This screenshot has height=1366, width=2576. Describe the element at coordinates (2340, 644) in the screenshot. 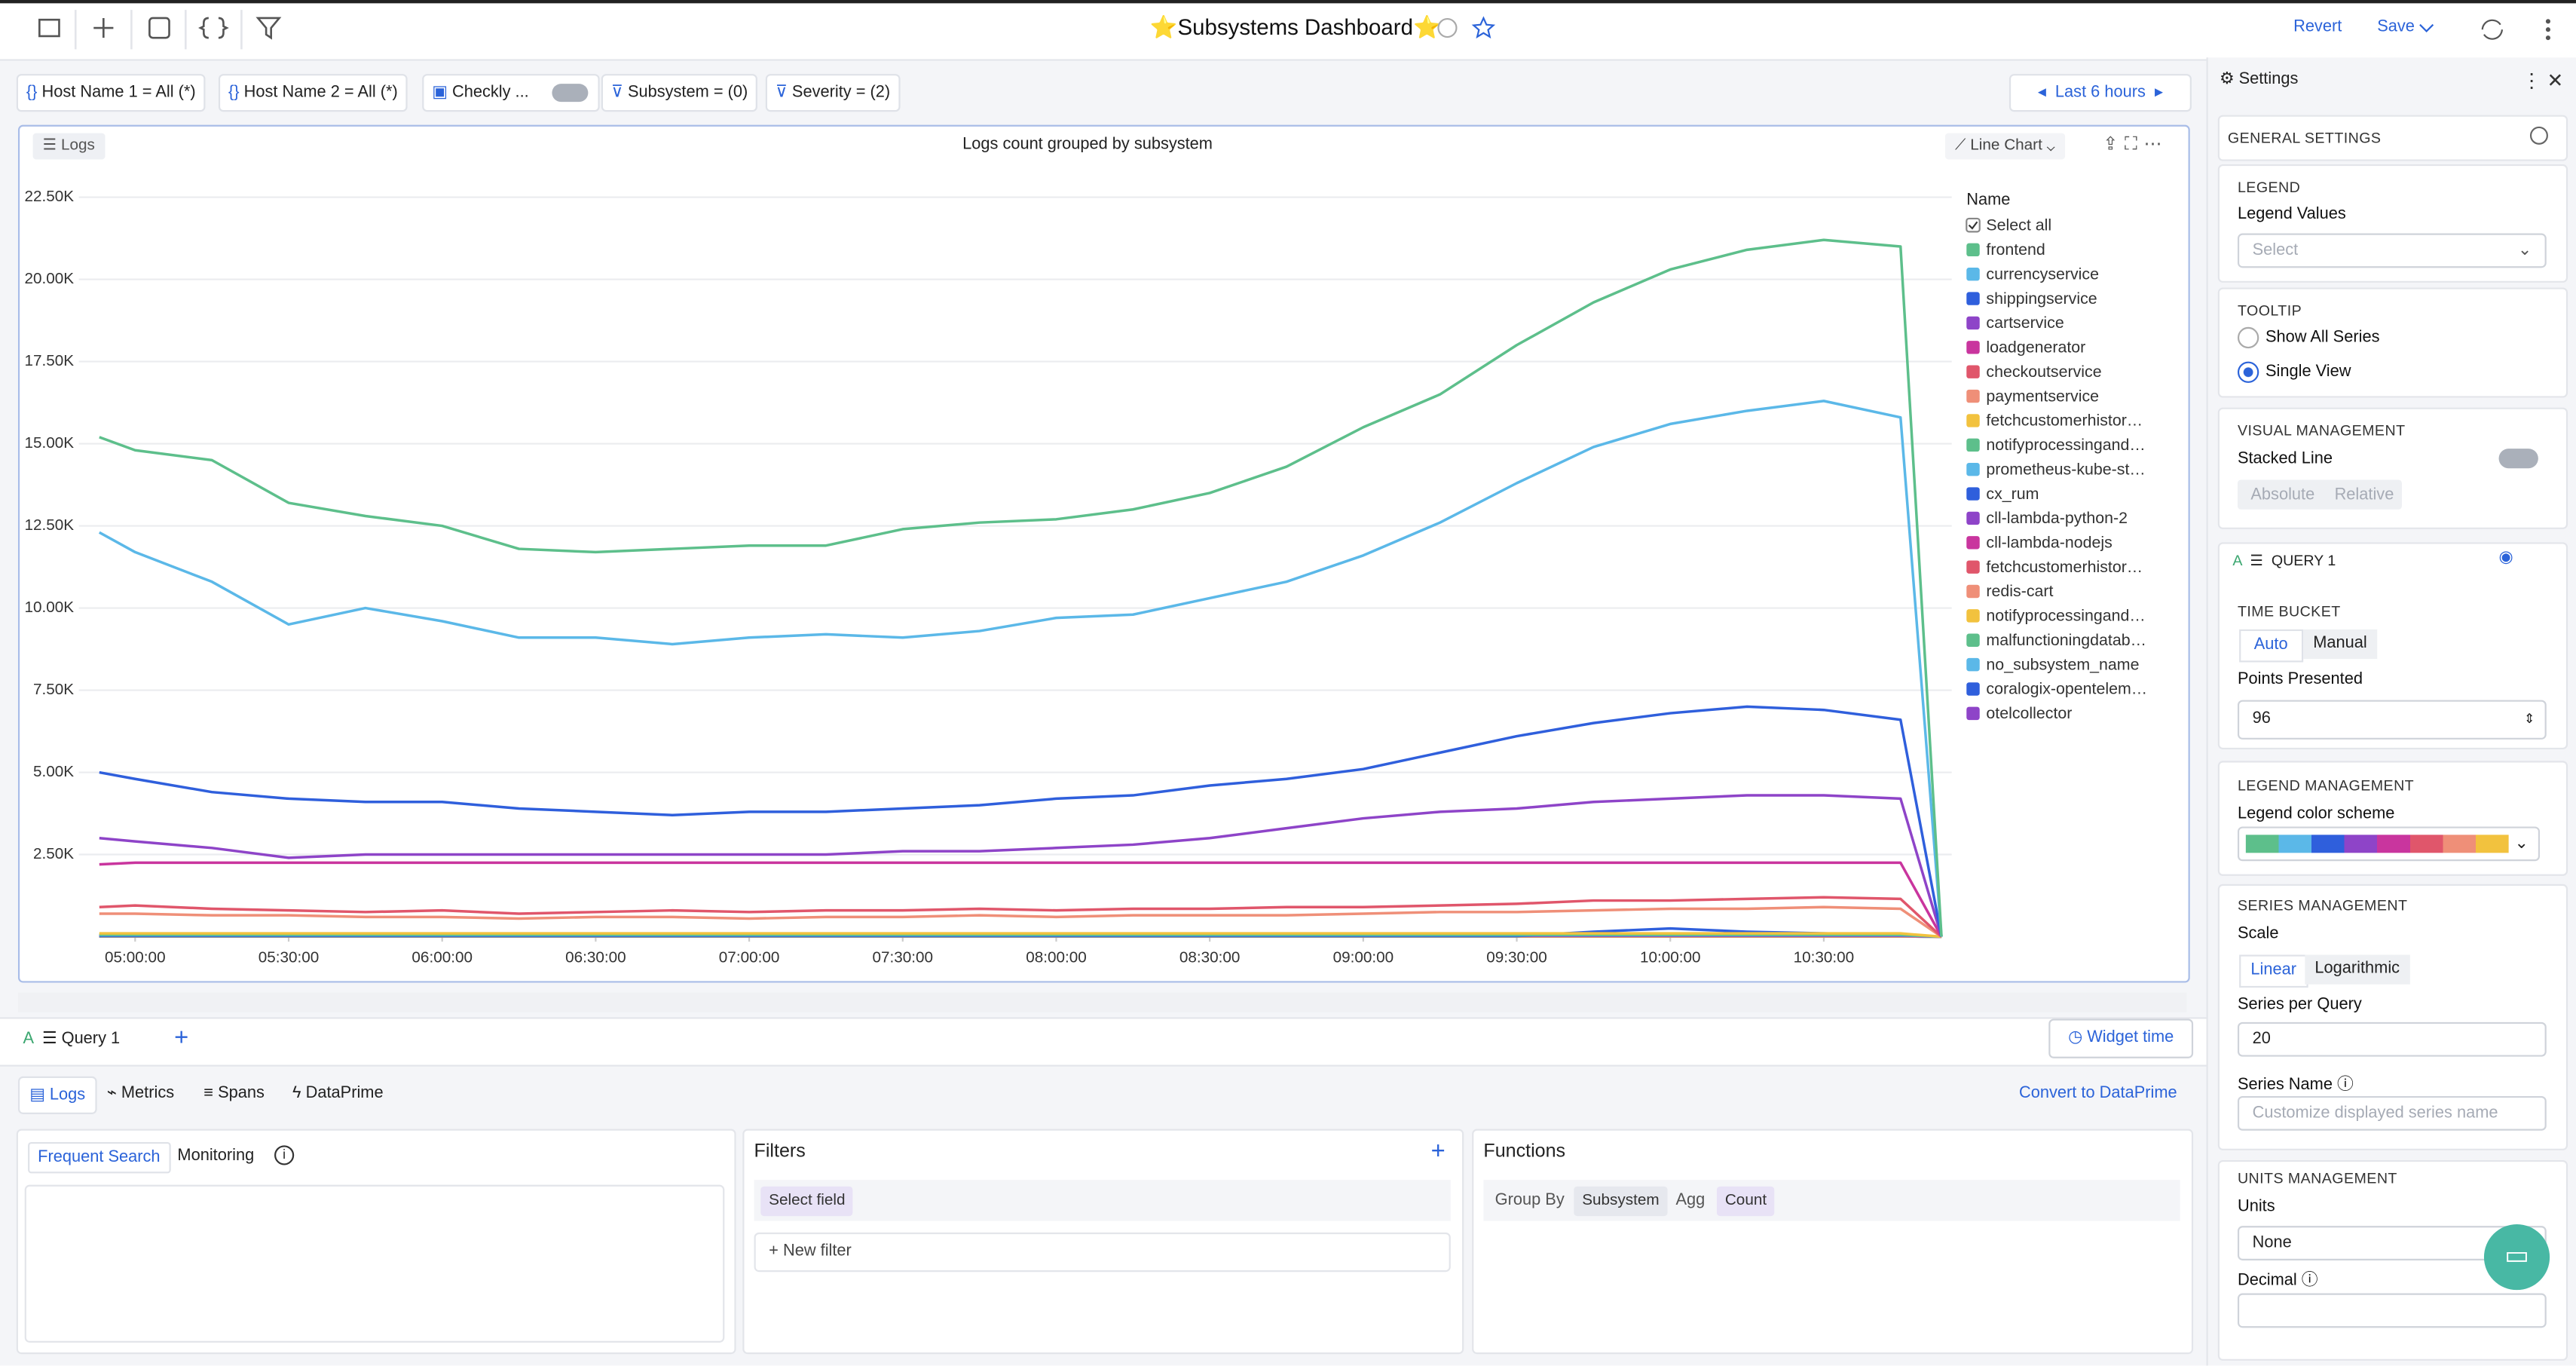

I see `segment: Manual` at that location.